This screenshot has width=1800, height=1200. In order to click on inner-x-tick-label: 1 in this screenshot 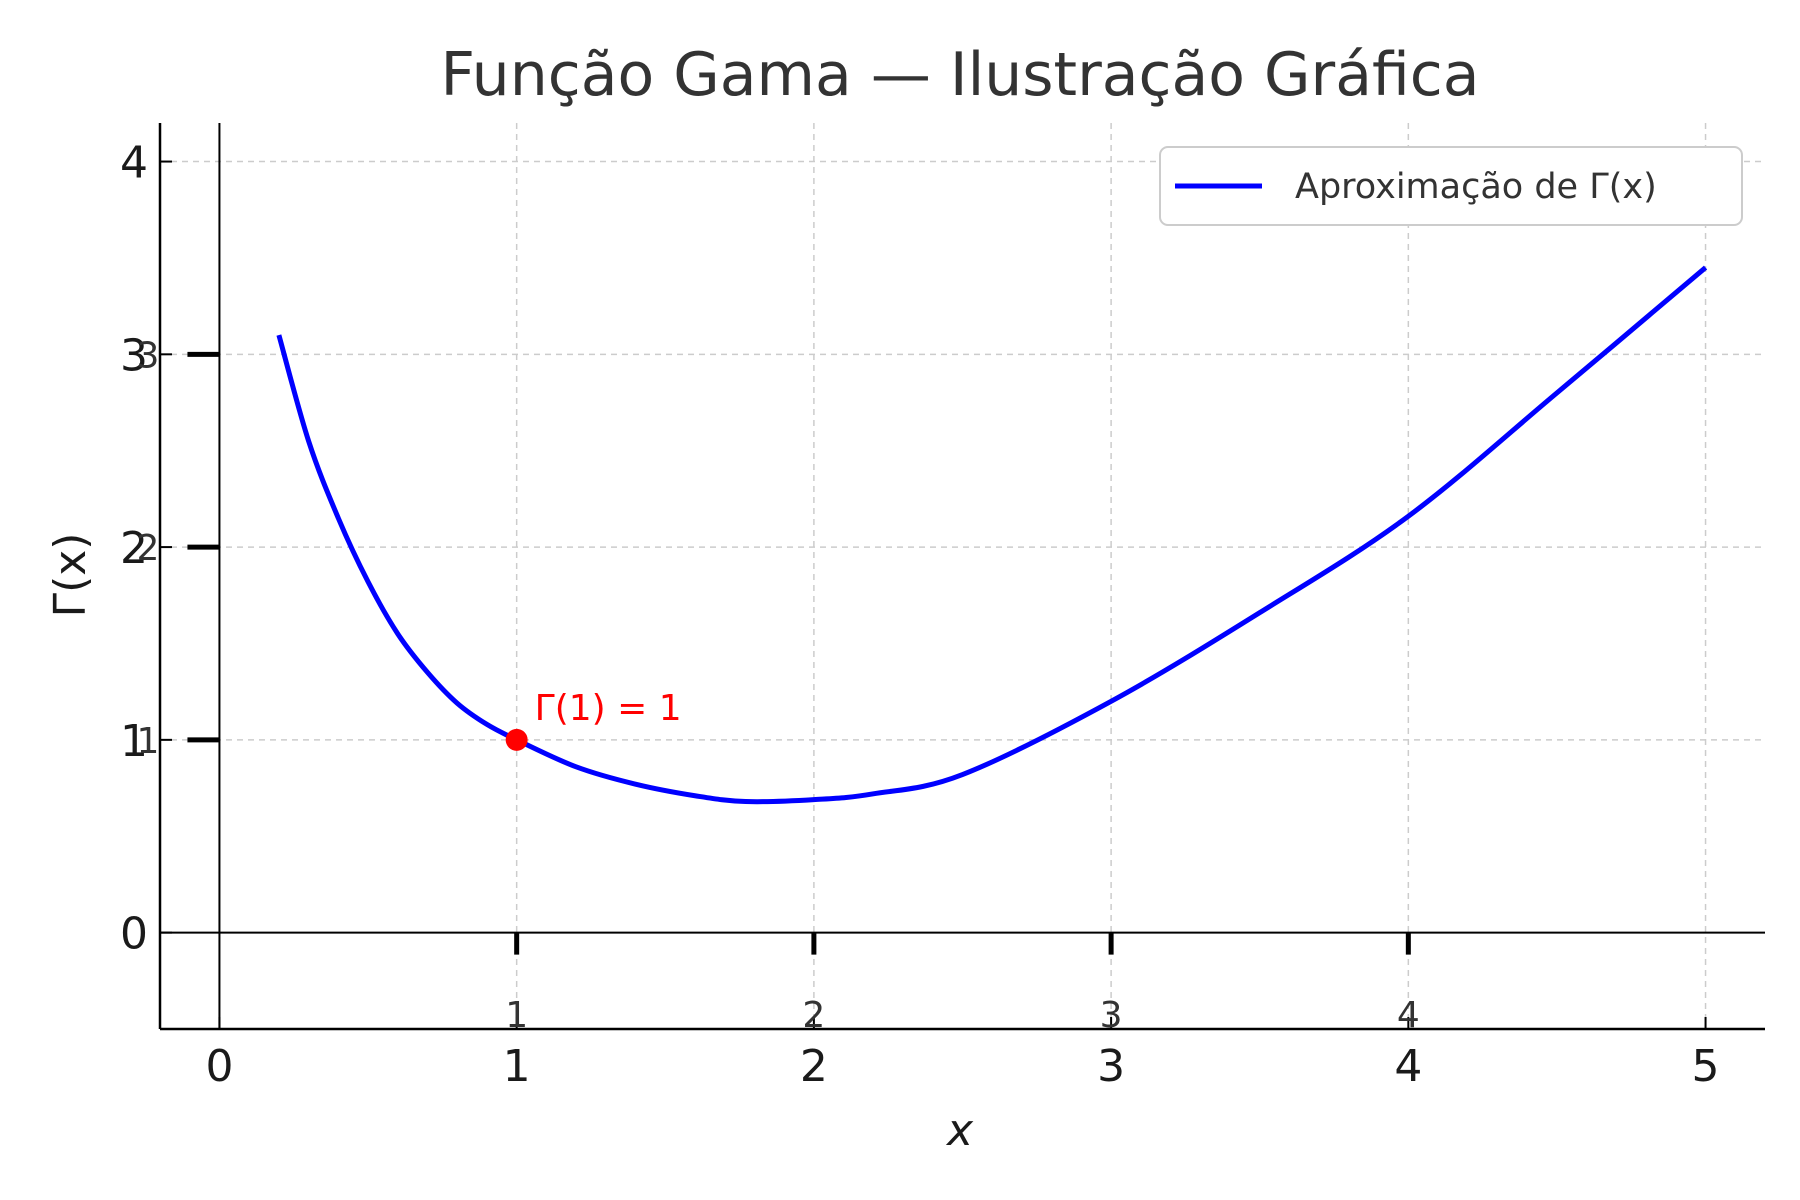, I will do `click(516, 1015)`.